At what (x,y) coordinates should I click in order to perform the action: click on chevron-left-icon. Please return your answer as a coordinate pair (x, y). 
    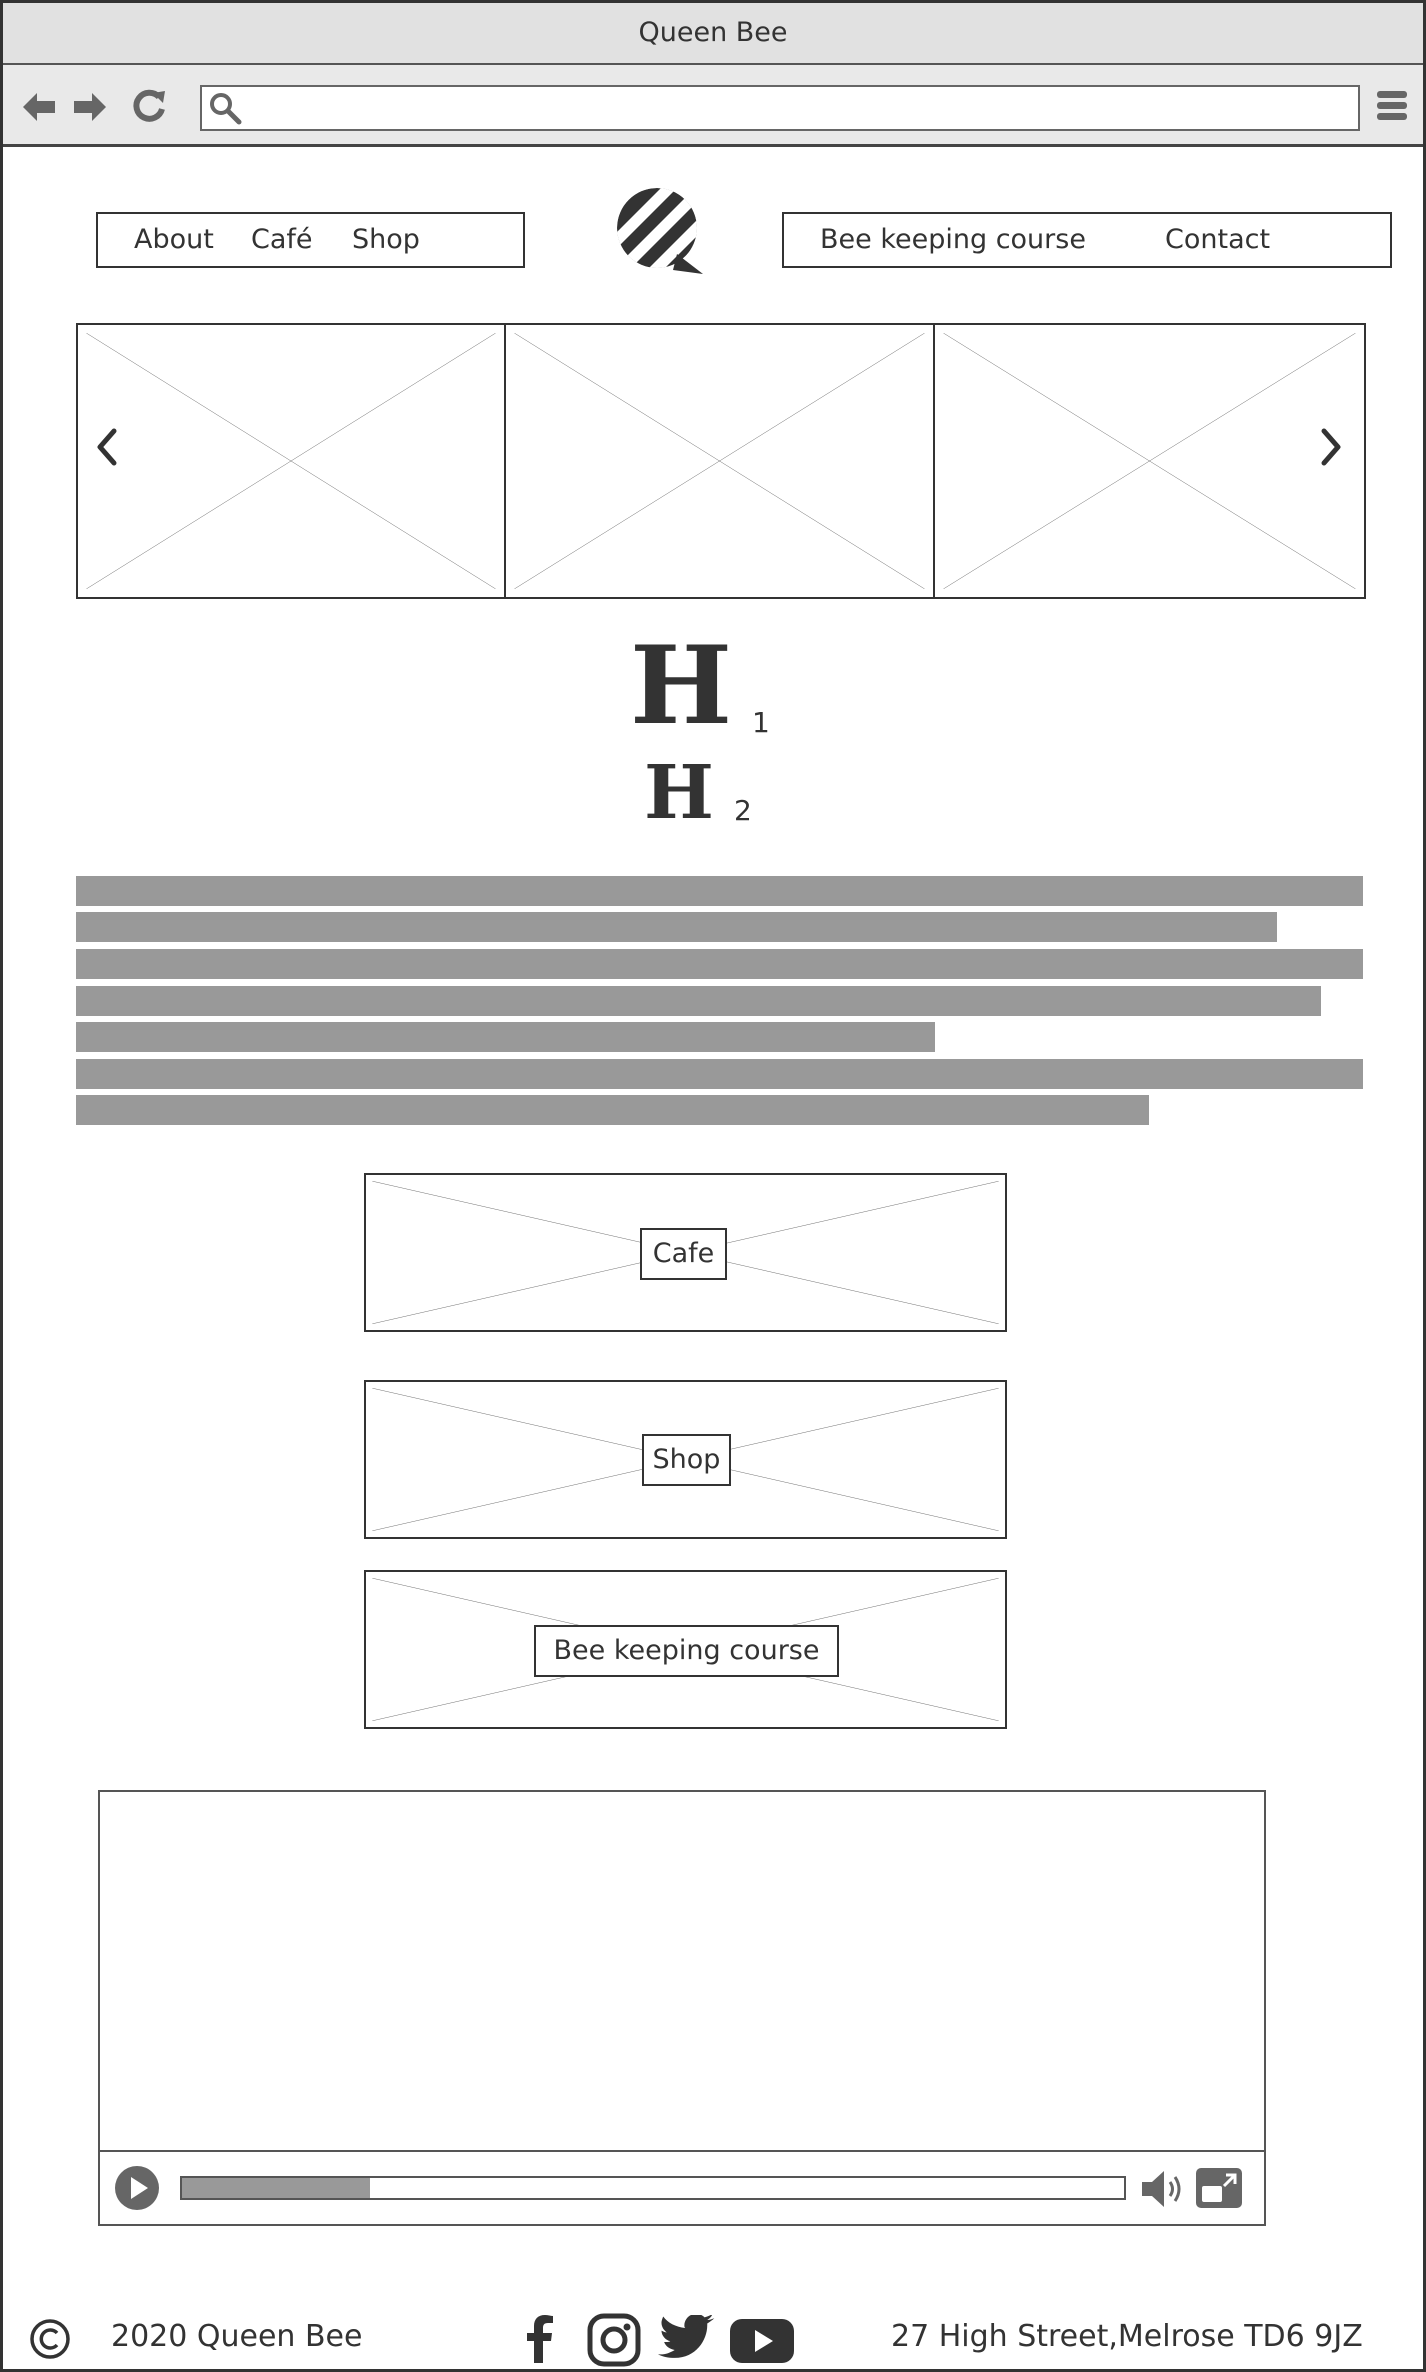
    Looking at the image, I should click on (108, 447).